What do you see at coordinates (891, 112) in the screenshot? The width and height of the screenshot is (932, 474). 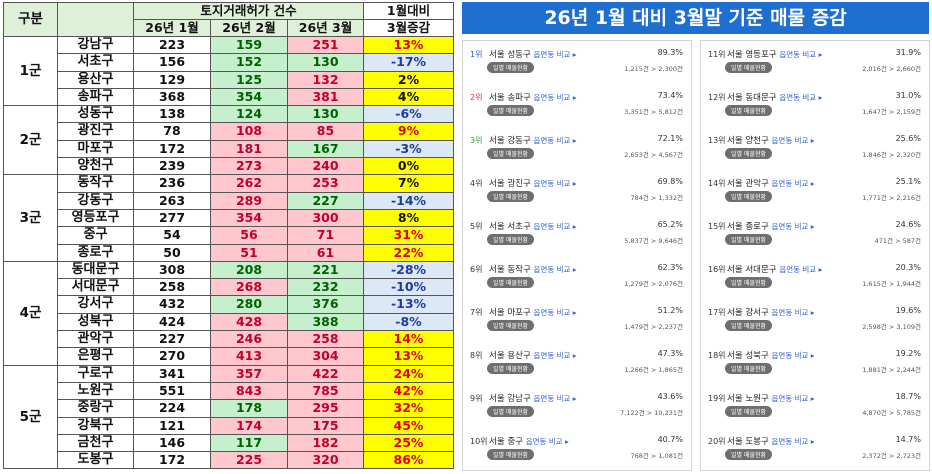 I see `listing-counts: 1,647건 > 2,159건` at bounding box center [891, 112].